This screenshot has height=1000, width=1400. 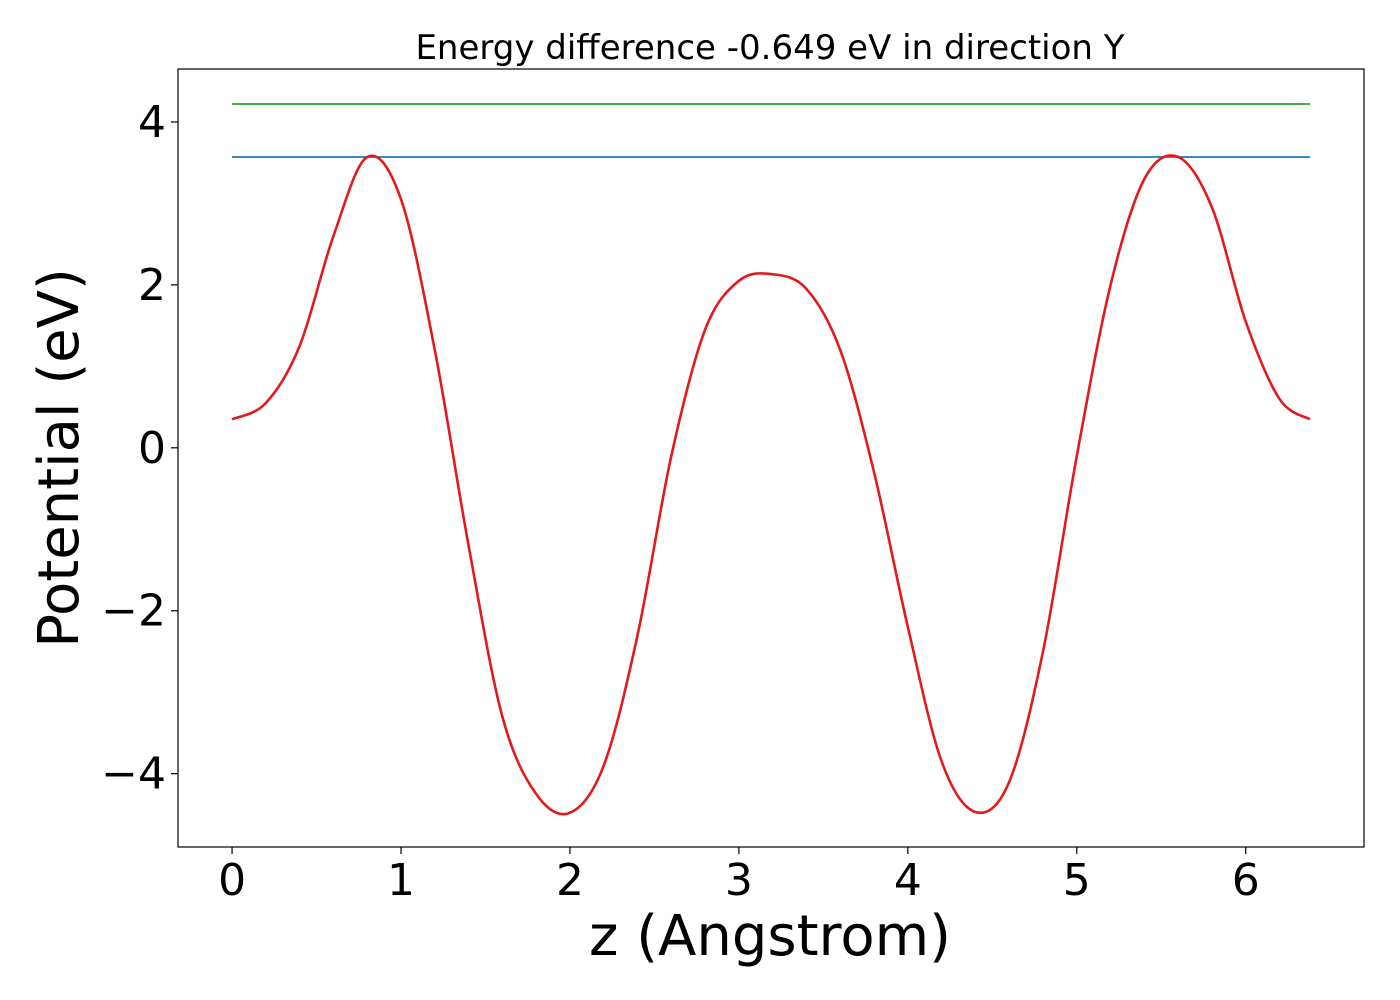 I want to click on x-tick-label: 4, so click(x=908, y=880).